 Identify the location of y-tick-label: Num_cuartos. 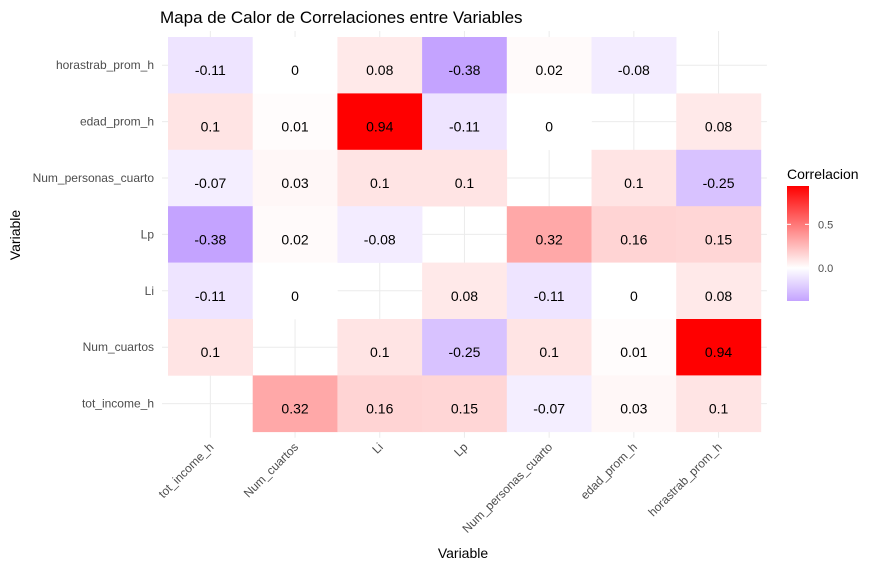
(118, 347).